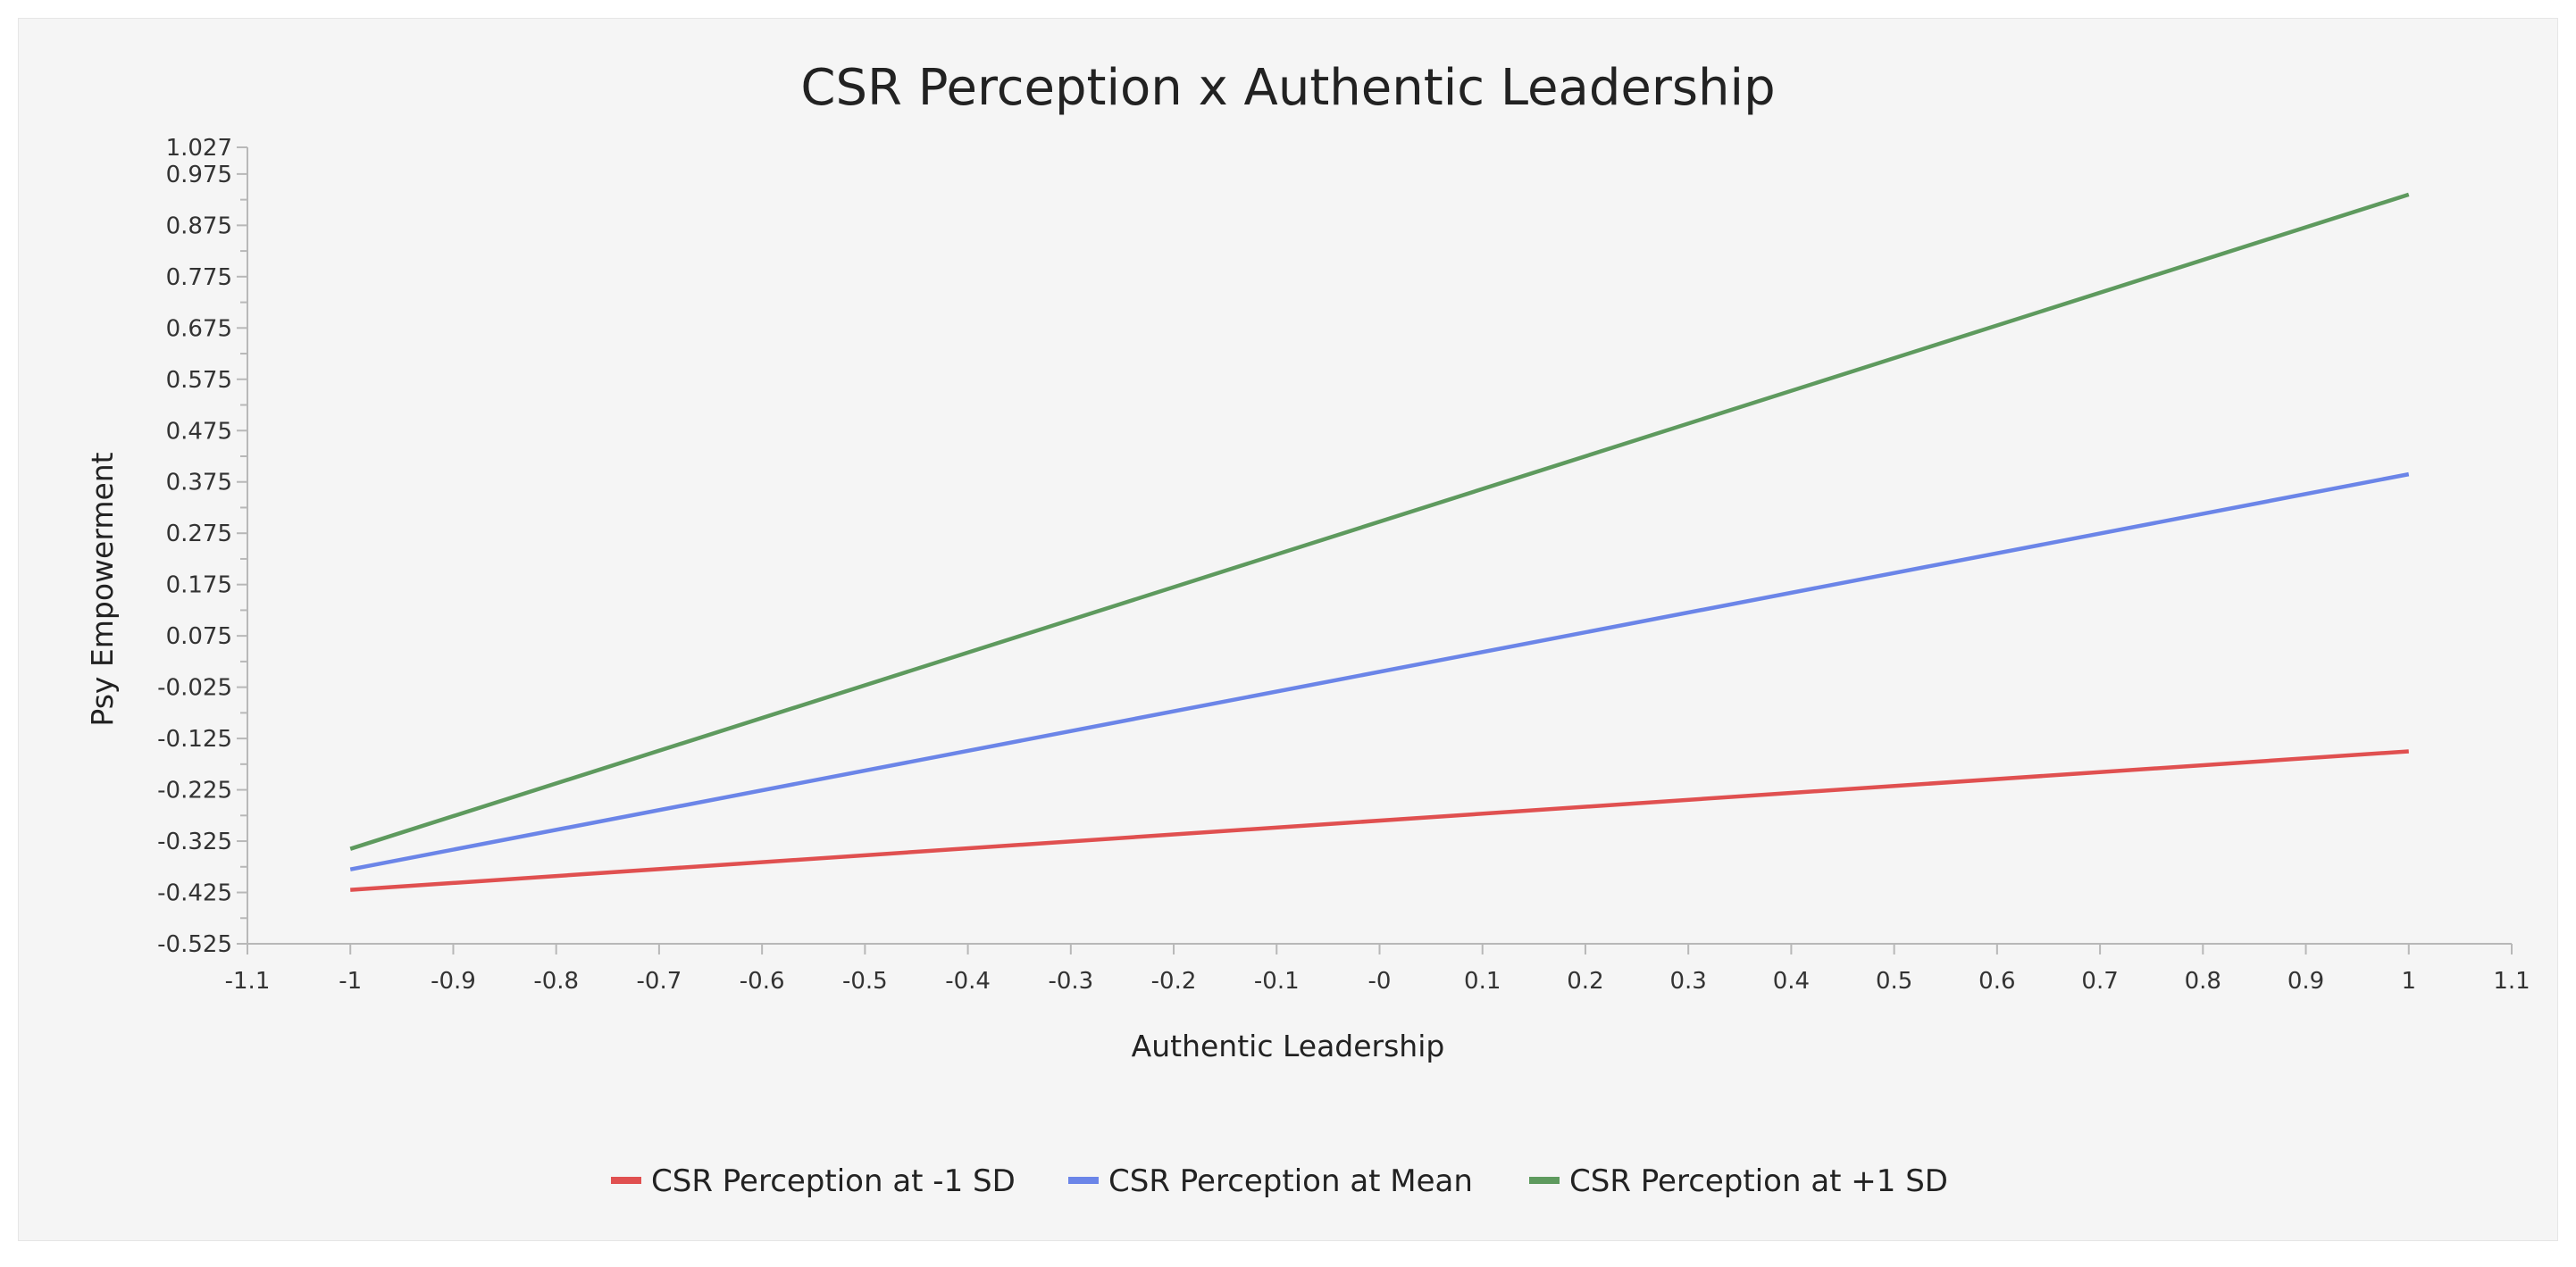  What do you see at coordinates (865, 982) in the screenshot?
I see `x-tick-label: -0.5` at bounding box center [865, 982].